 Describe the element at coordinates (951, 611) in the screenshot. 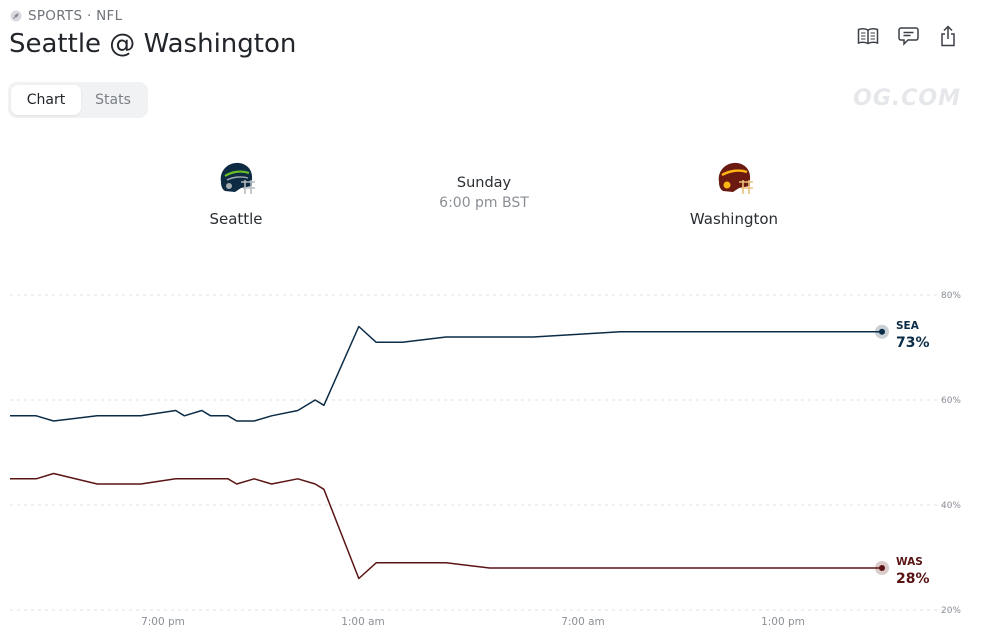

I see `y-tick-label: 20%` at that location.